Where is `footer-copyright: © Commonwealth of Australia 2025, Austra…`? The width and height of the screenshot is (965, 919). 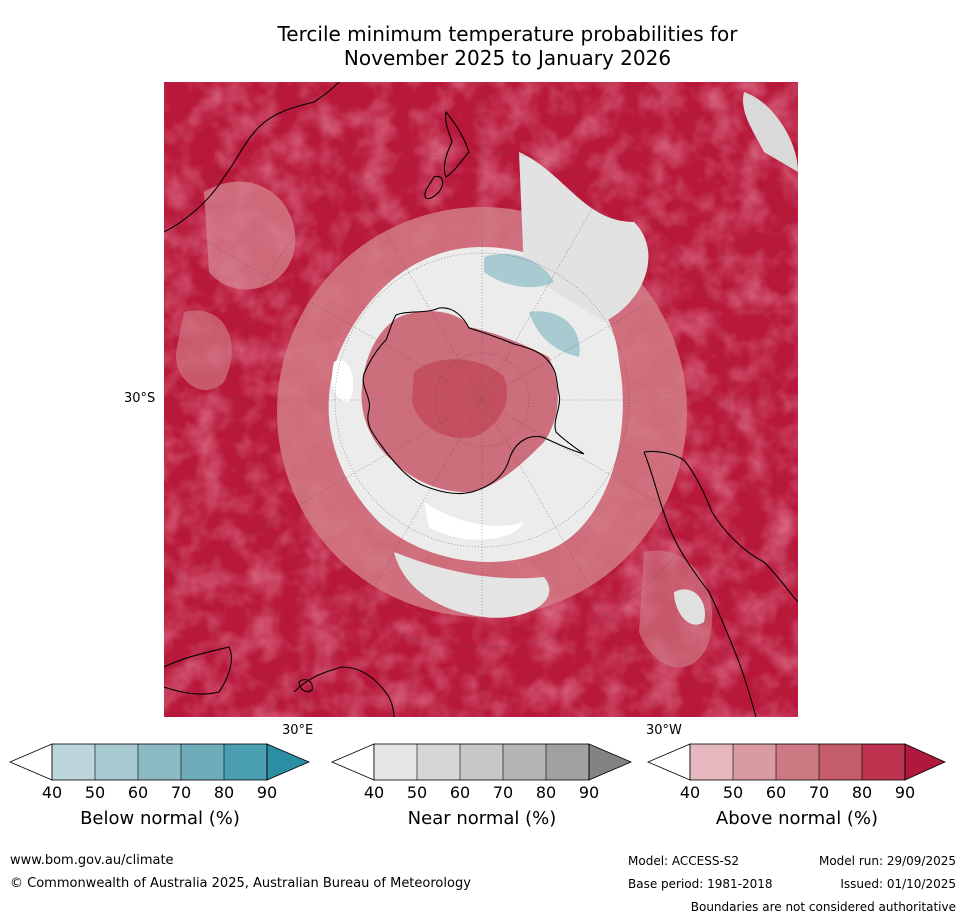 footer-copyright: © Commonwealth of Australia 2025, Austra… is located at coordinates (240, 883).